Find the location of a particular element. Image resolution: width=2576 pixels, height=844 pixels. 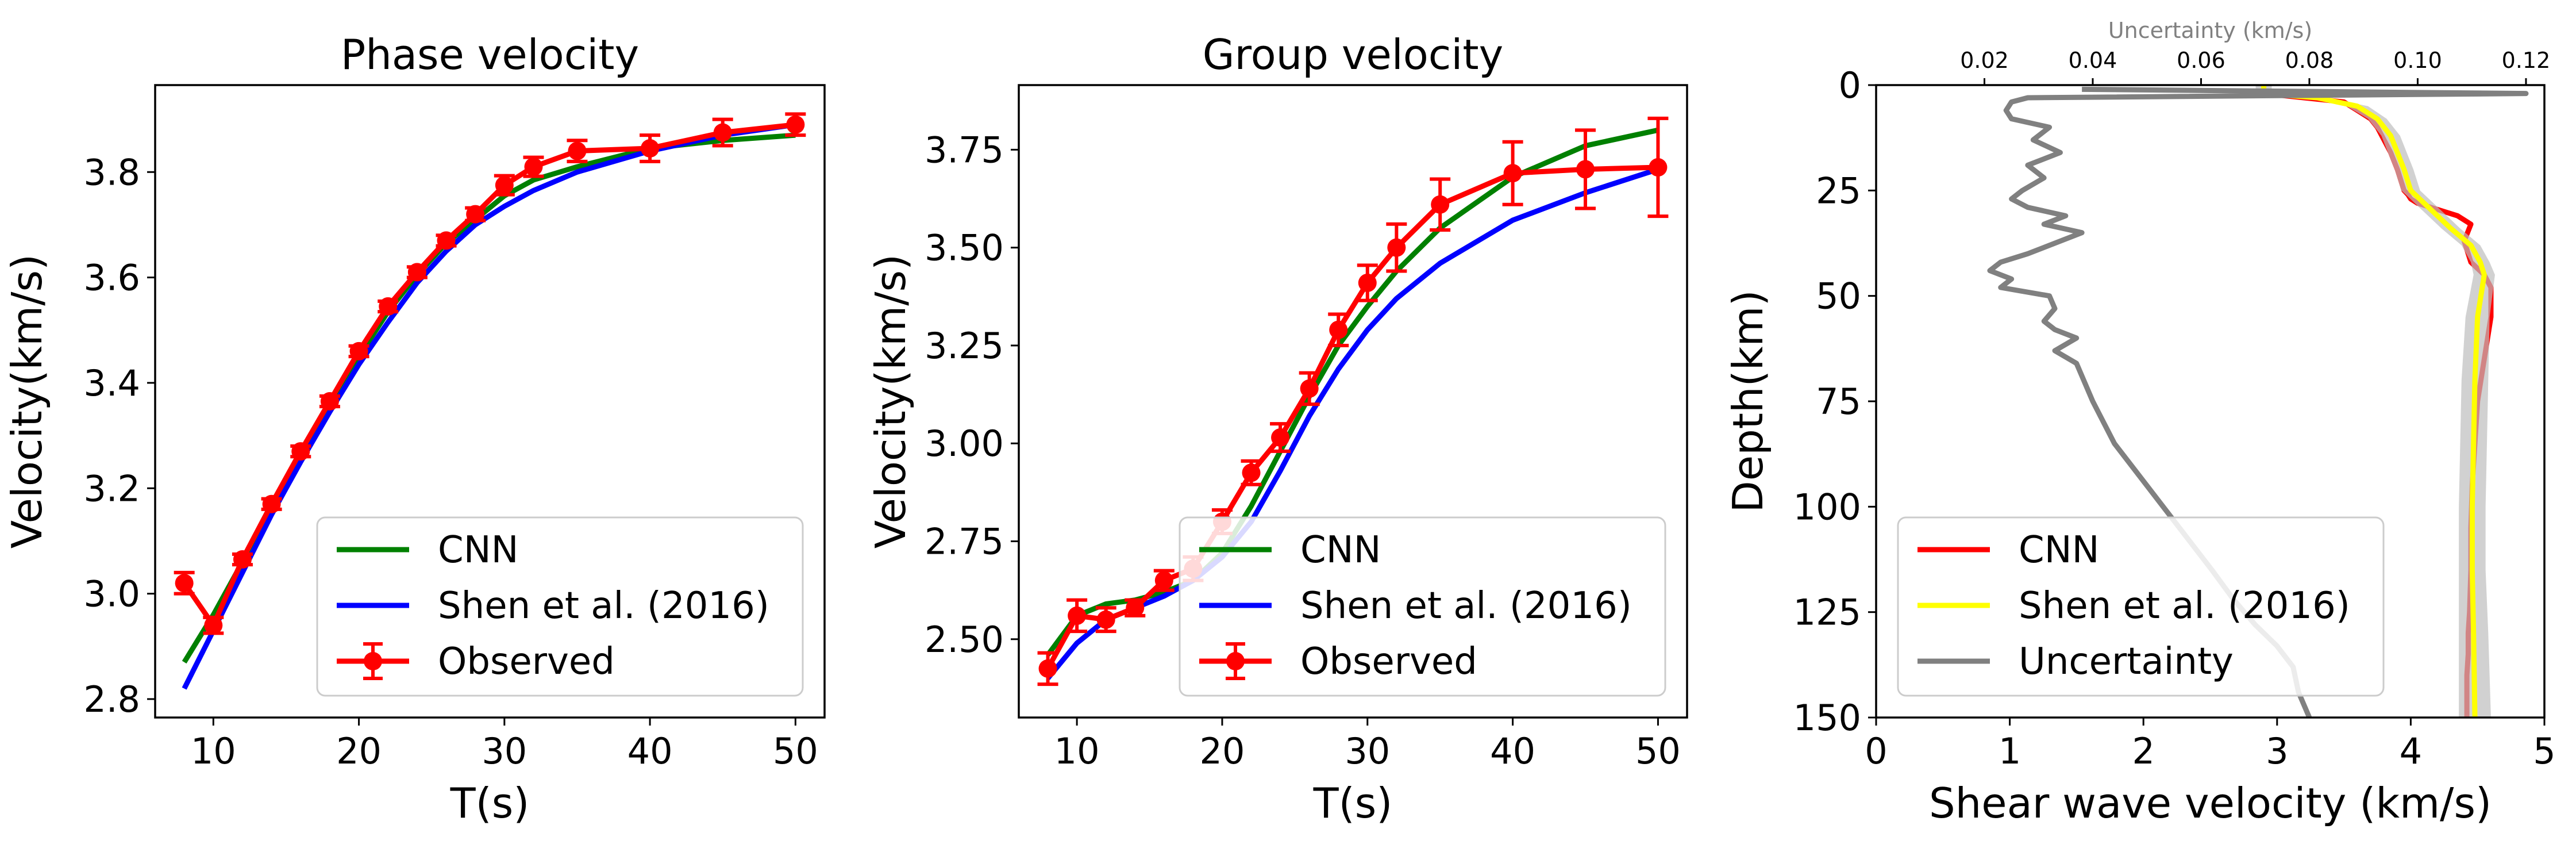

top-x-tick-label: 0.02 is located at coordinates (1984, 61).